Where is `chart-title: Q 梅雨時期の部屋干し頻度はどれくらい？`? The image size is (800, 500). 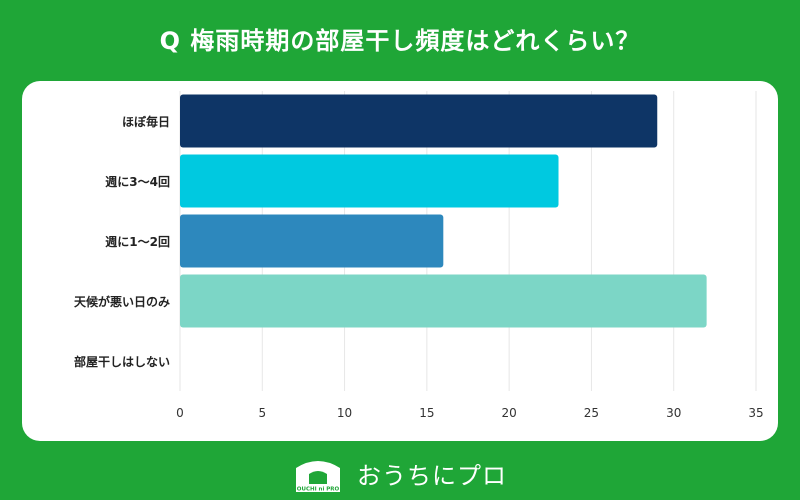 chart-title: Q 梅雨時期の部屋干し頻度はどれくらい？ is located at coordinates (400, 40).